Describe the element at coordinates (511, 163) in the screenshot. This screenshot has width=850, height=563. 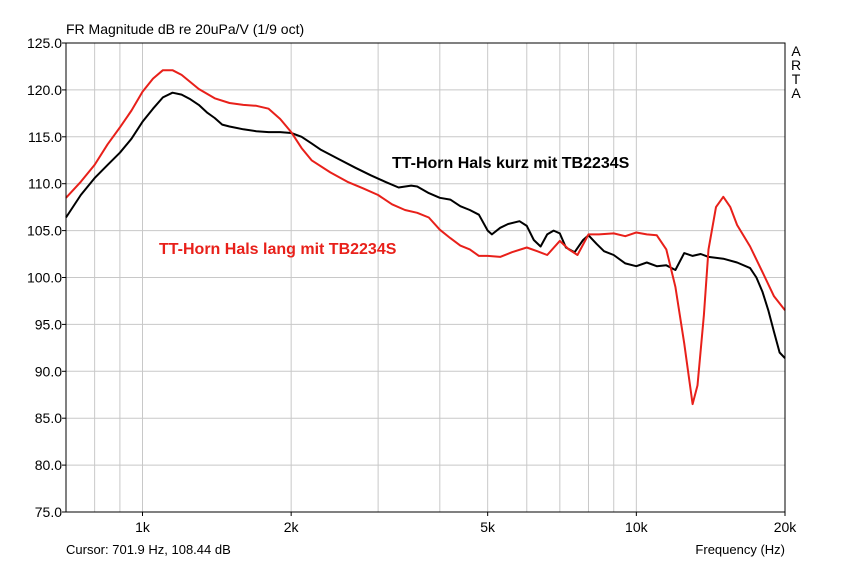
I see `annotation-kurz: TT-Horn Hals kurz mit TB2234S` at that location.